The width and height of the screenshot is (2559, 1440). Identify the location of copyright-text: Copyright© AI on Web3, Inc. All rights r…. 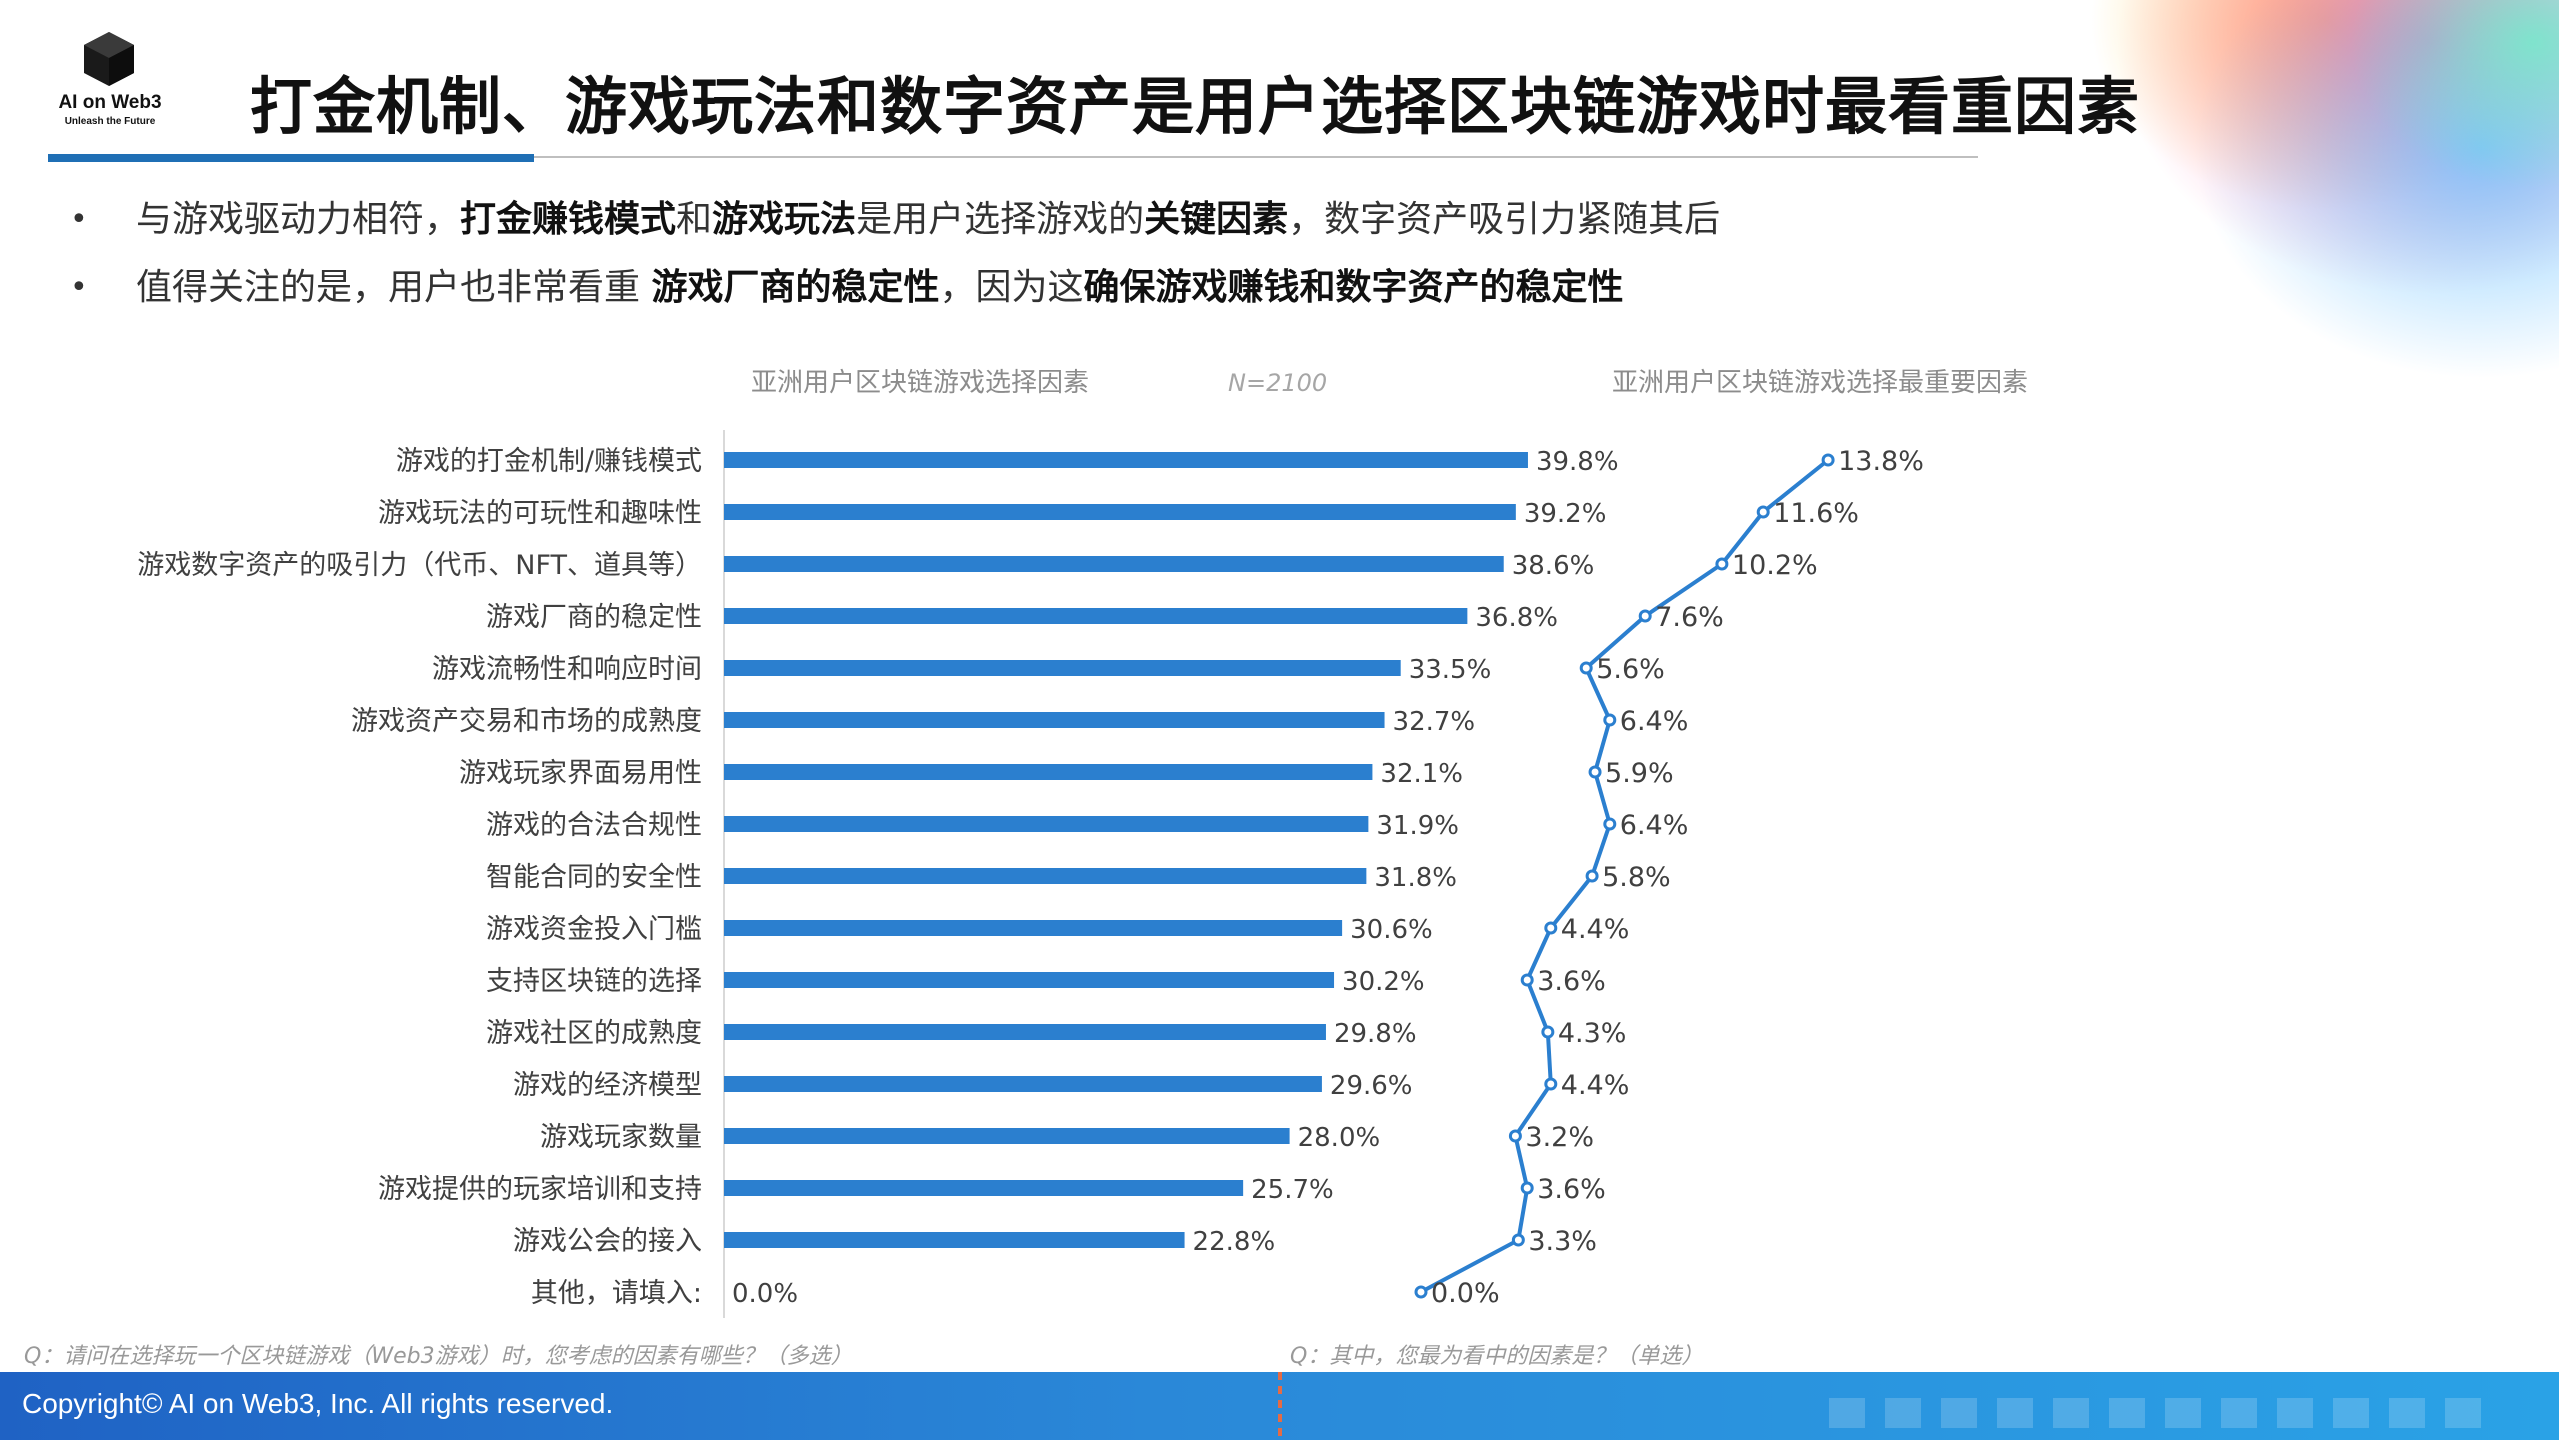
(318, 1403).